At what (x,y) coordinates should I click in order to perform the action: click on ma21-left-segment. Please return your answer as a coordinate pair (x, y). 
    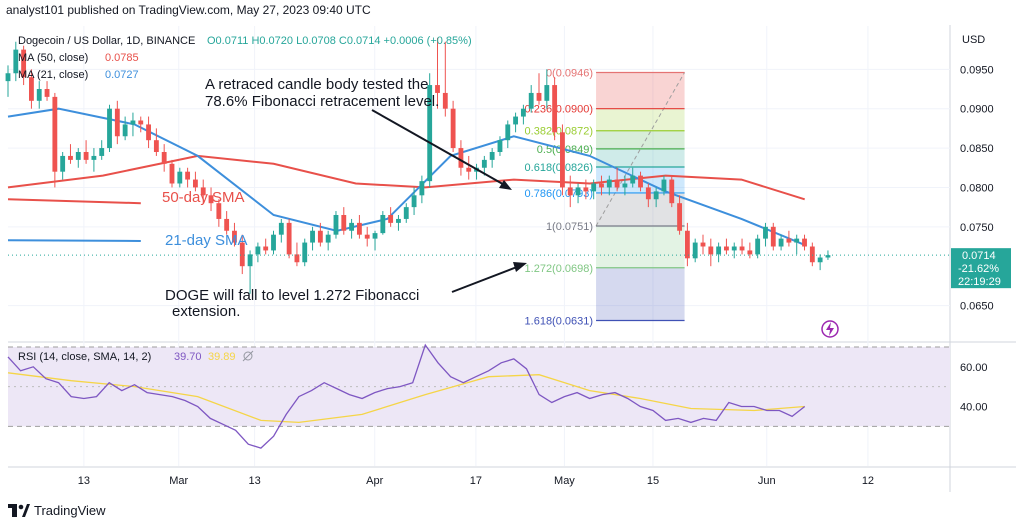
    Looking at the image, I should click on (74, 240).